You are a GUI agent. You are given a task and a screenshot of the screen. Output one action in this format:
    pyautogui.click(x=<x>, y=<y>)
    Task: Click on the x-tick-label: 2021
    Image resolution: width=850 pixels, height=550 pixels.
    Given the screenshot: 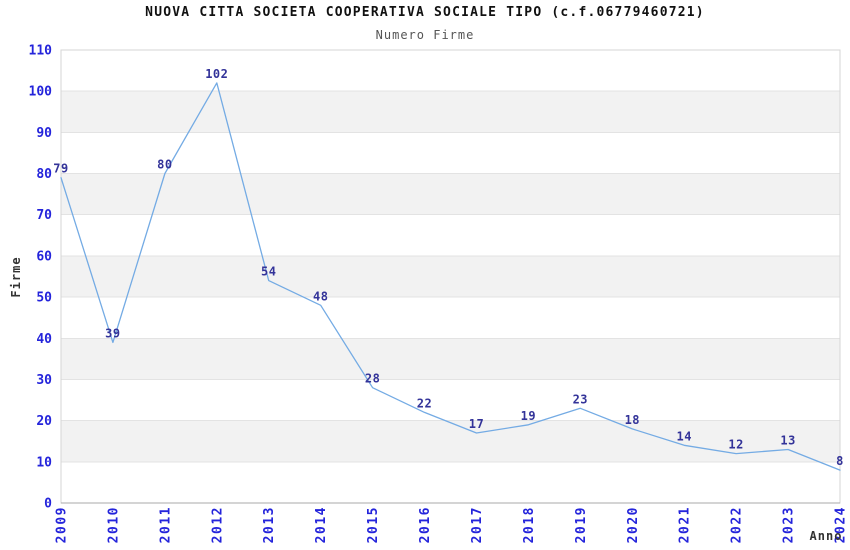 What is the action you would take?
    pyautogui.click(x=685, y=524)
    